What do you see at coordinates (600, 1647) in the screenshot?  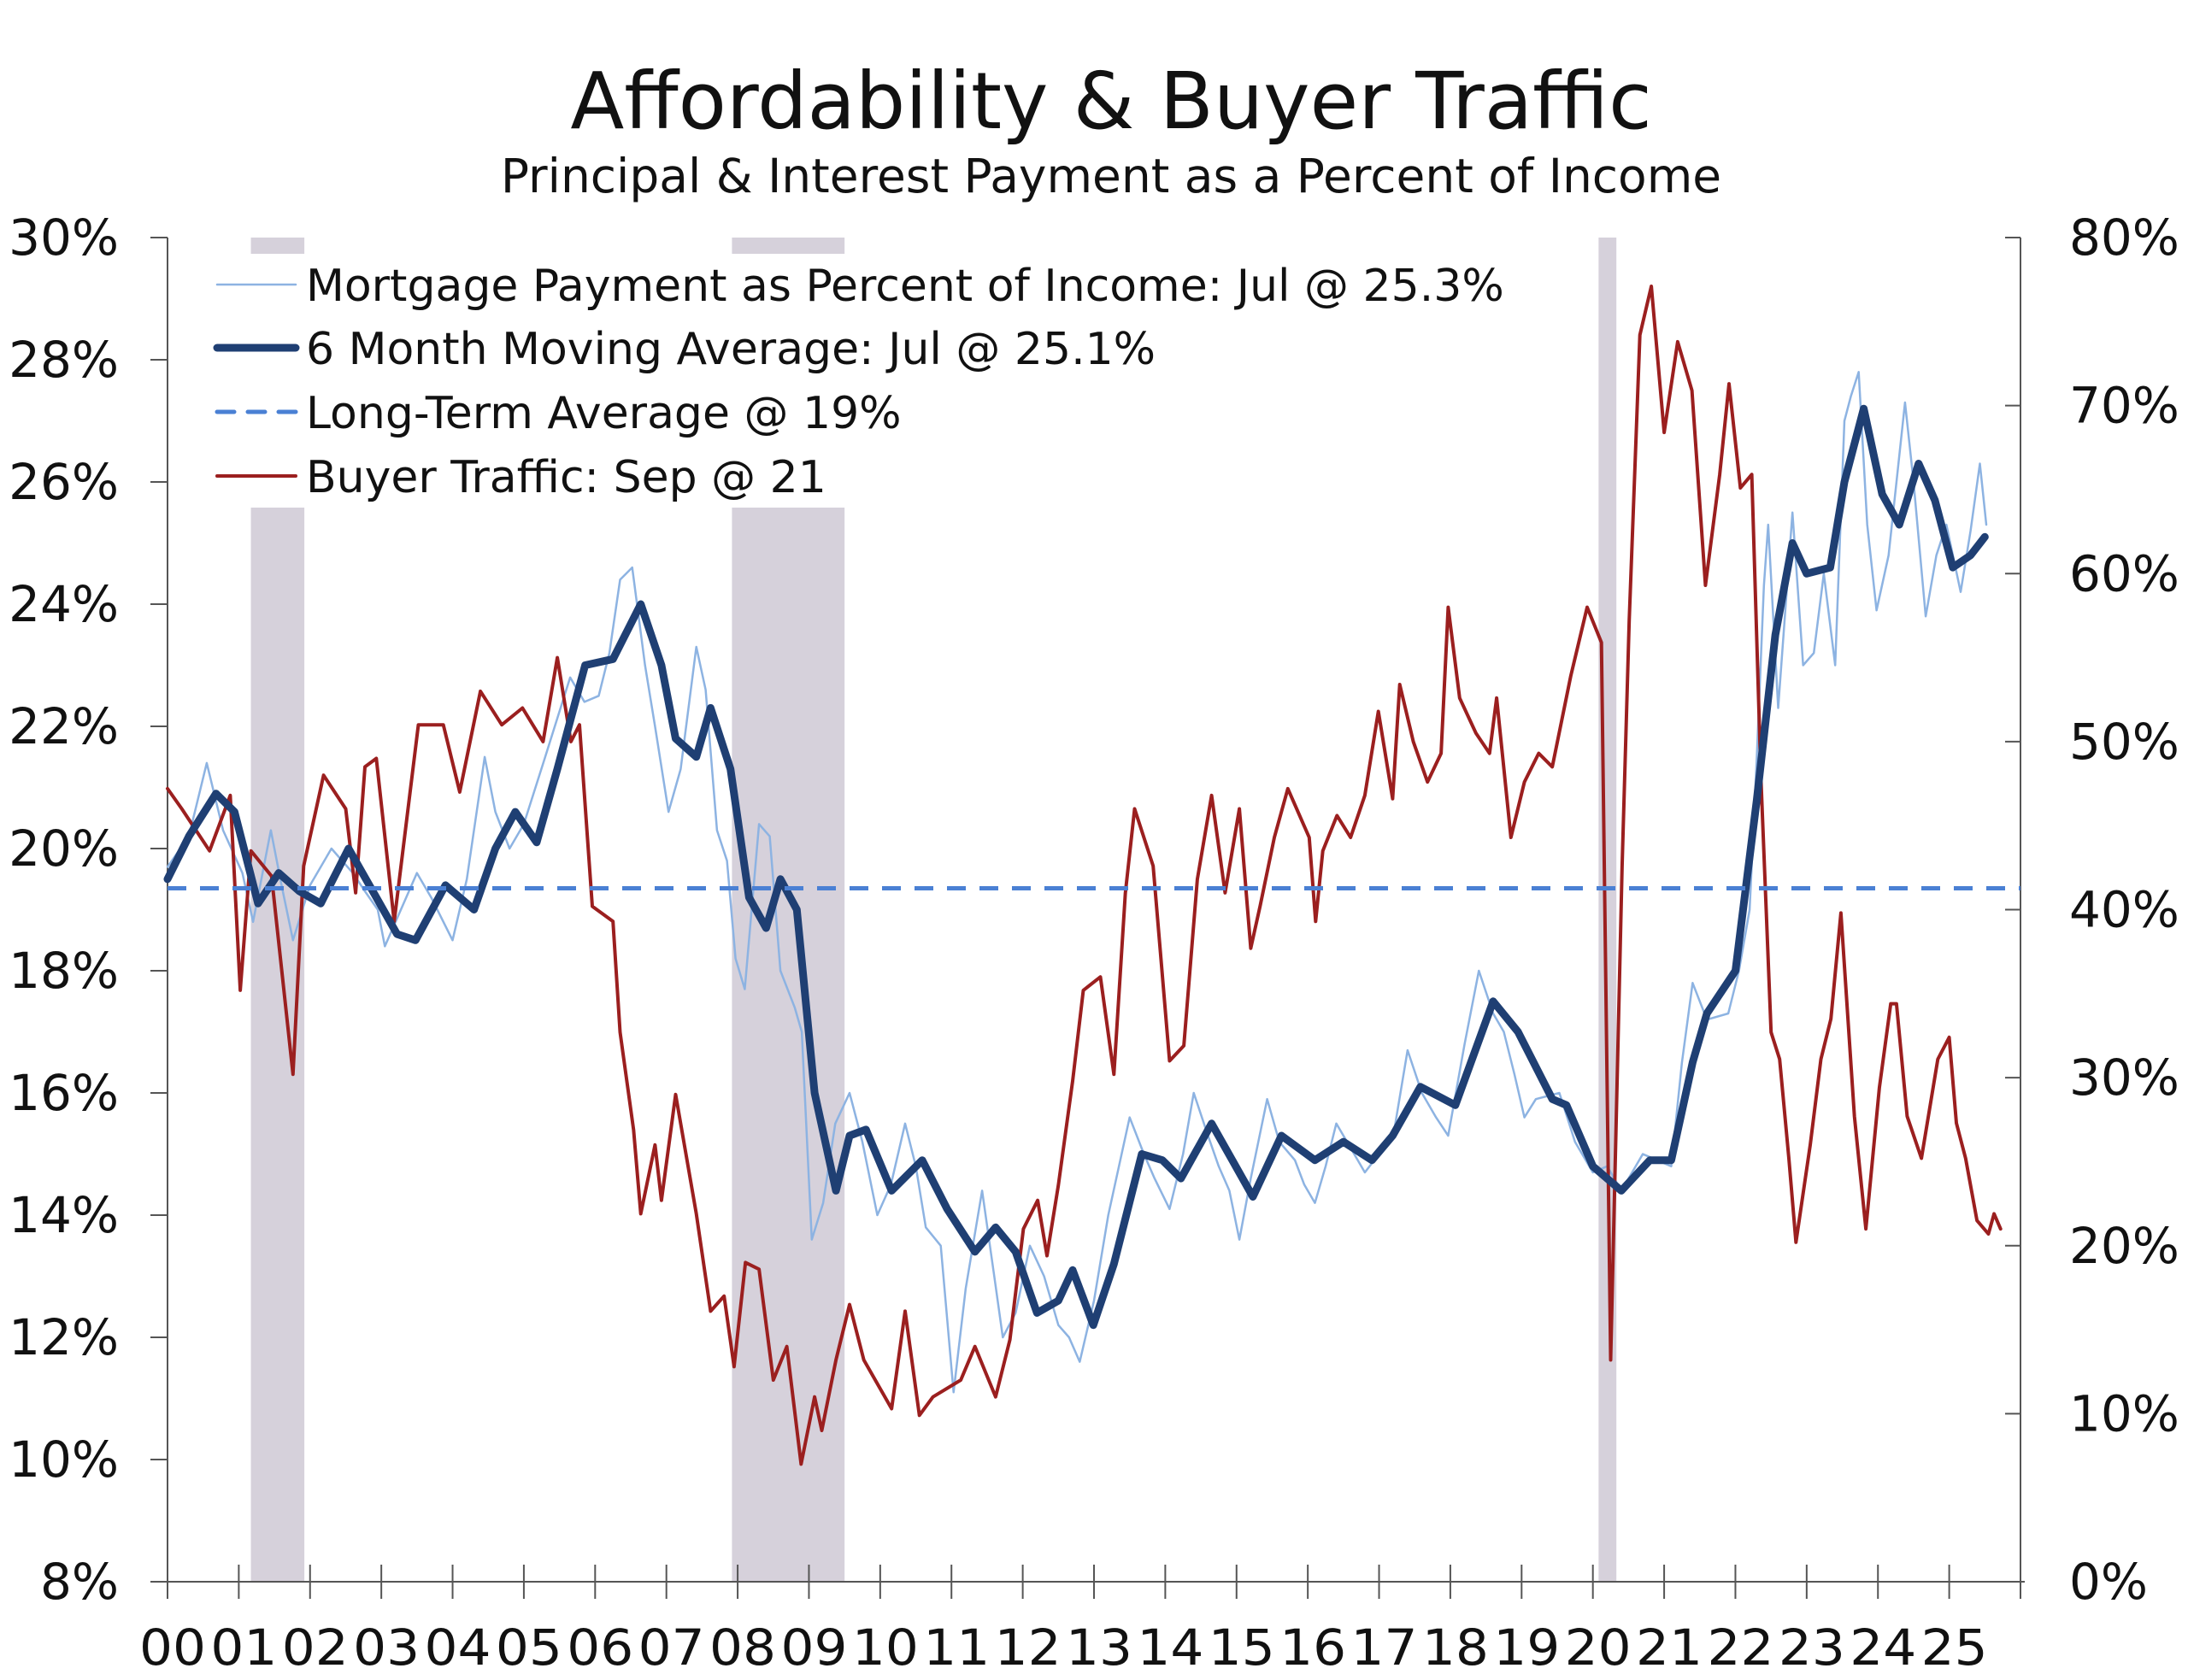 I see `x-tick-label: 06` at bounding box center [600, 1647].